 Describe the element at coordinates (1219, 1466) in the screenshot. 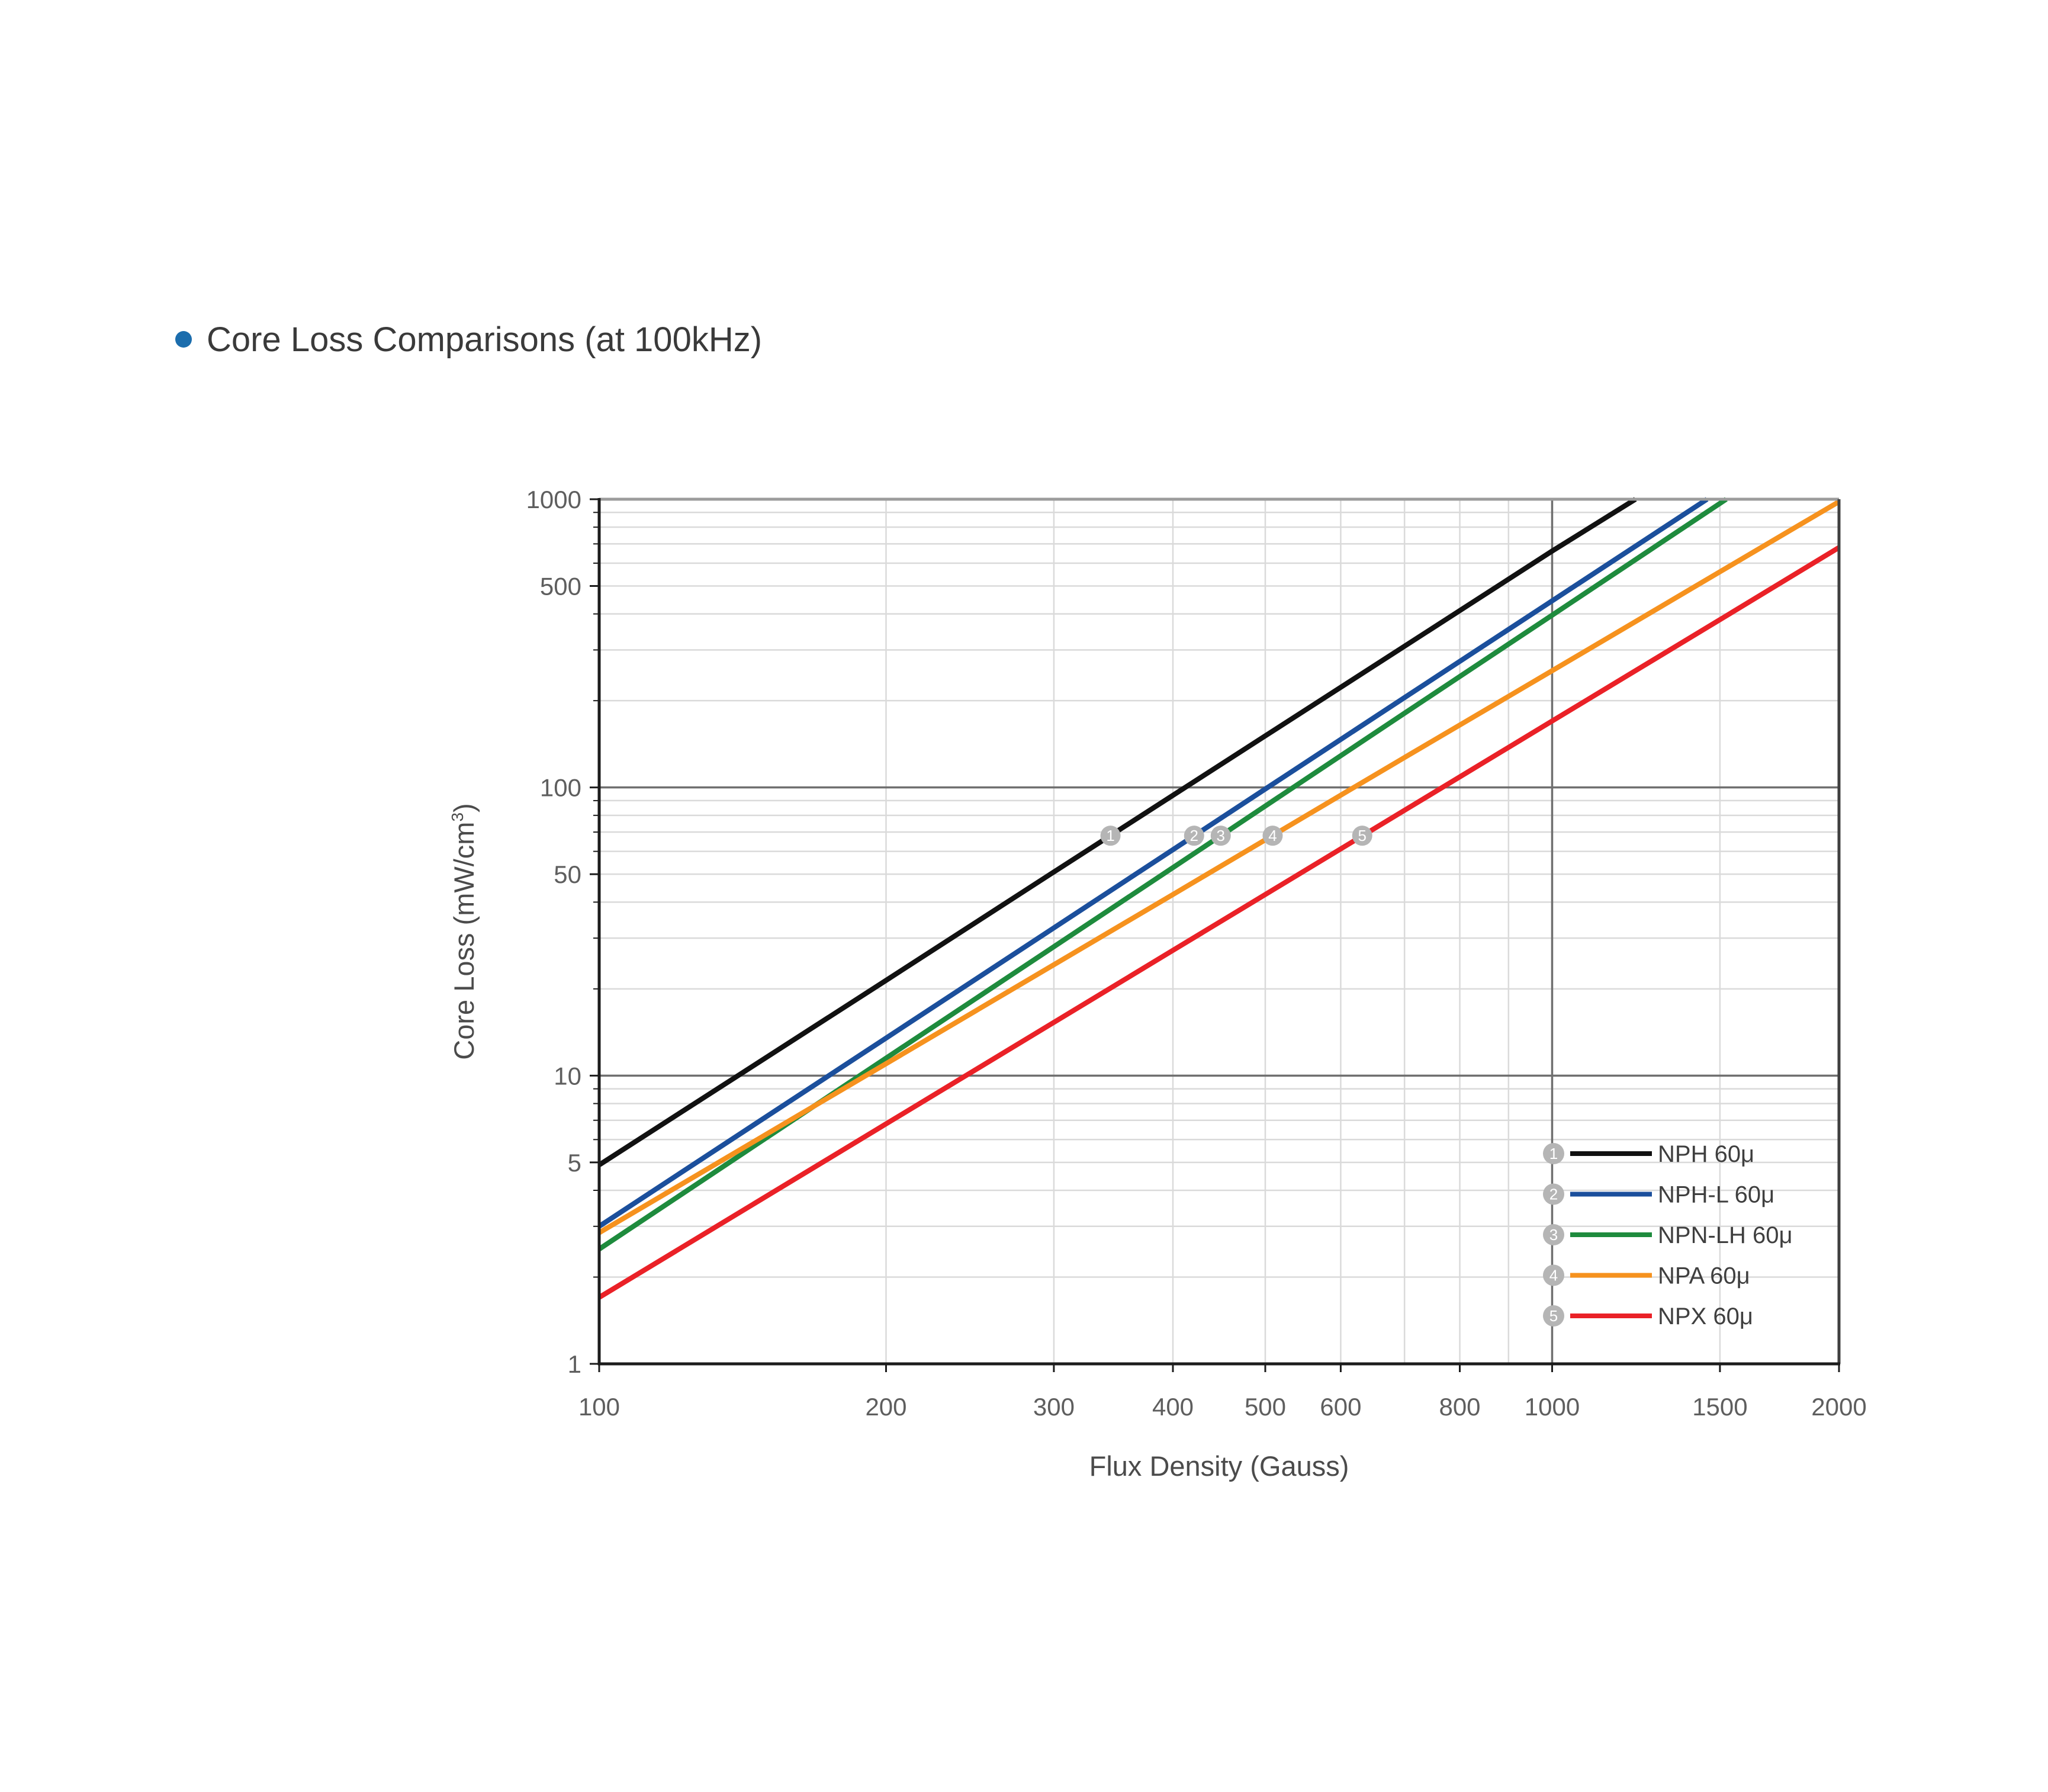

I see `x-axis-title: Flux Density (Gauss)` at that location.